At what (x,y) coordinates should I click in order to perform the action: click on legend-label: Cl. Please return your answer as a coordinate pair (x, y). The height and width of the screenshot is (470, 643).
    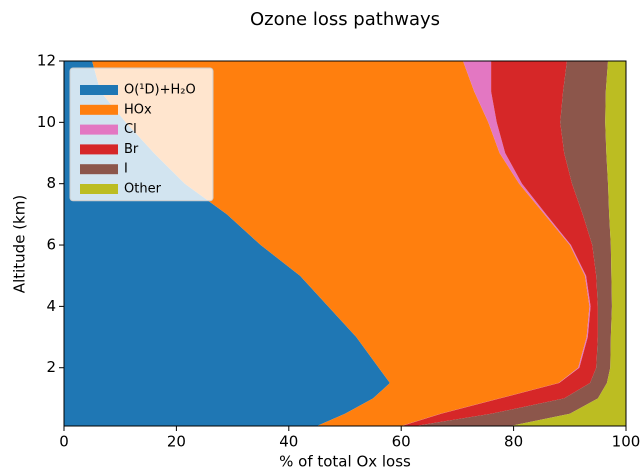
    Looking at the image, I should click on (130, 129).